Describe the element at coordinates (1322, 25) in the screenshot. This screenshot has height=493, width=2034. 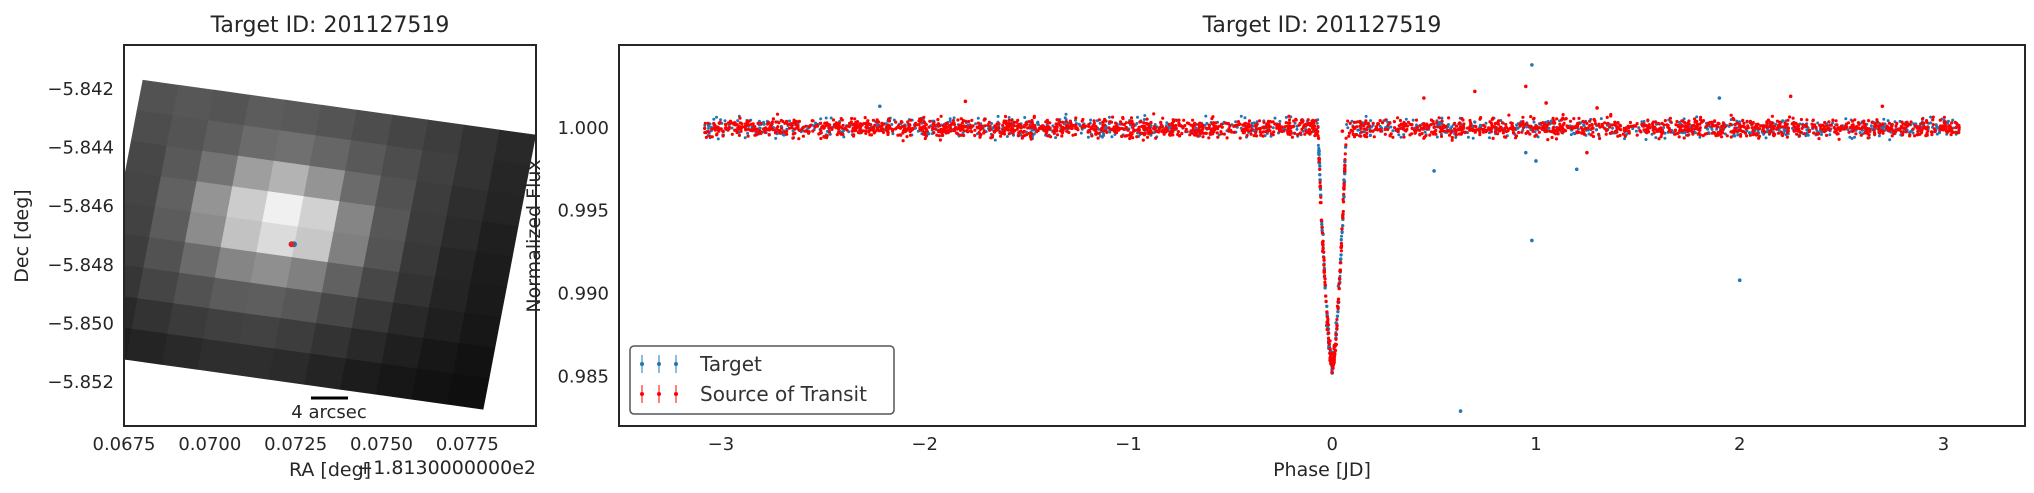
I see `lightcurve-title: Target ID: 201127519` at that location.